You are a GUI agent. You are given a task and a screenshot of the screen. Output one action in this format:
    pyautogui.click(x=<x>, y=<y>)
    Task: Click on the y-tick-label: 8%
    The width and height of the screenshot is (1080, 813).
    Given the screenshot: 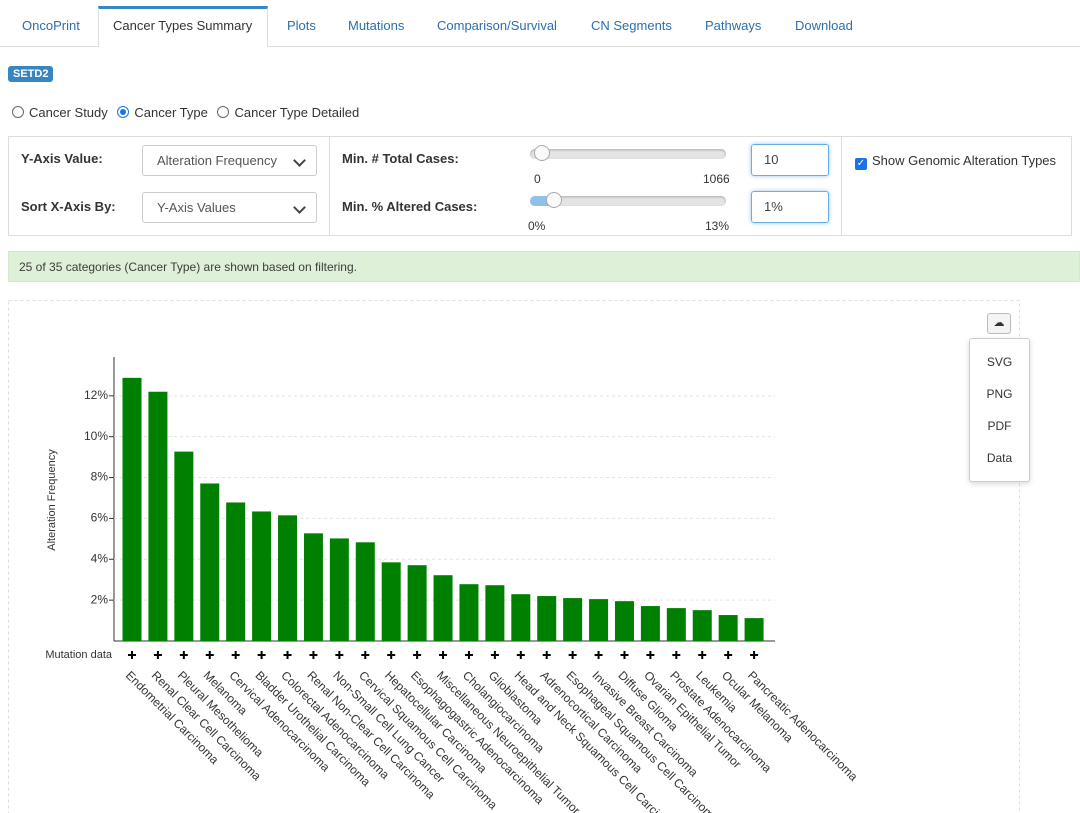 What is the action you would take?
    pyautogui.click(x=100, y=477)
    